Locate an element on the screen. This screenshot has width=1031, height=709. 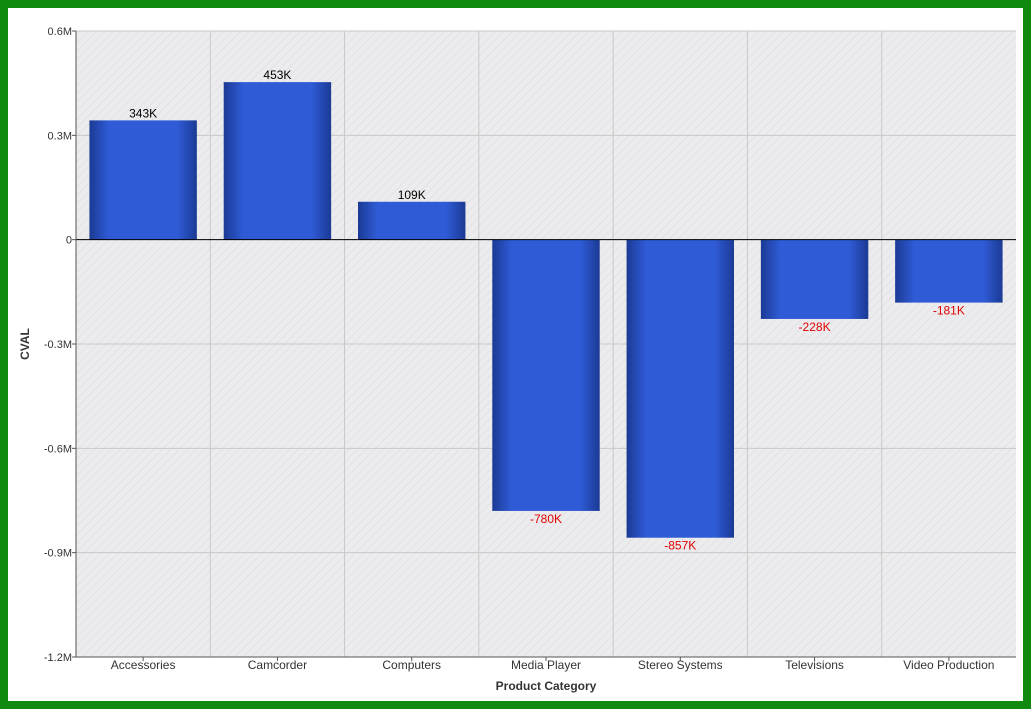
x-tick-label: Video Production is located at coordinates (948, 665).